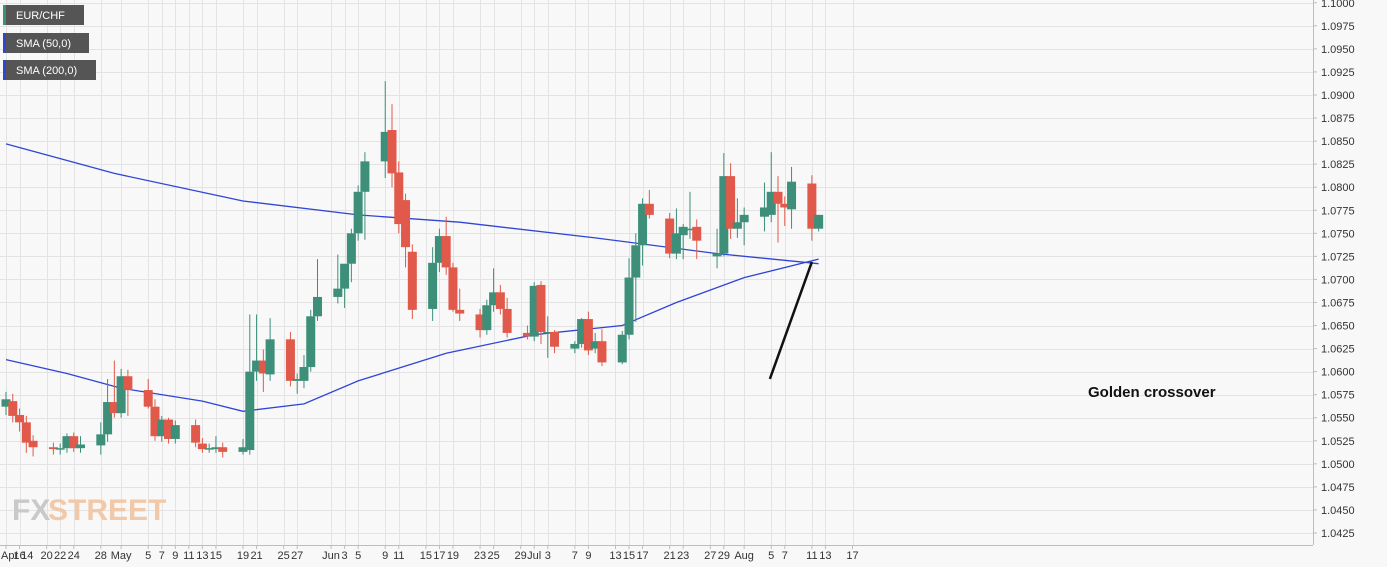  What do you see at coordinates (1338, 419) in the screenshot?
I see `y-tick-label: 1.0550` at bounding box center [1338, 419].